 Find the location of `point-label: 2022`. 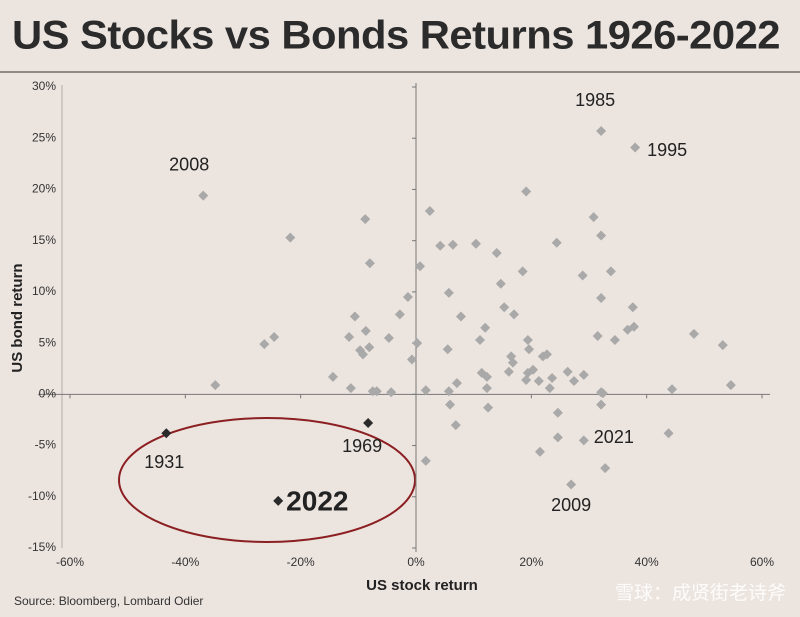

point-label: 2022 is located at coordinates (317, 500).